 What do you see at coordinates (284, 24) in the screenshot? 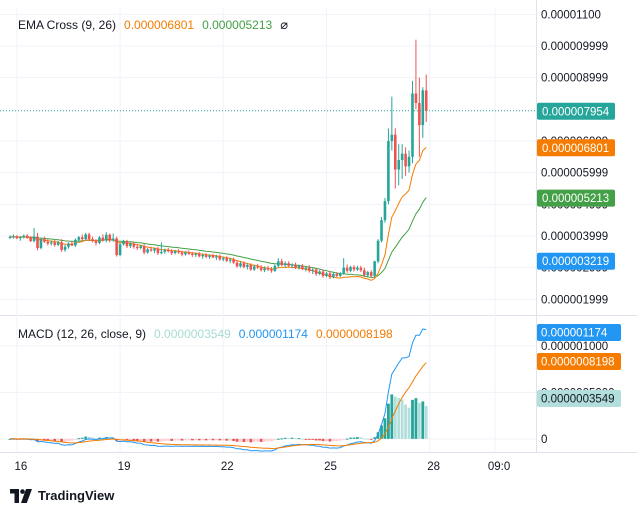
I see `hide-indicator-icon: ⌀` at bounding box center [284, 24].